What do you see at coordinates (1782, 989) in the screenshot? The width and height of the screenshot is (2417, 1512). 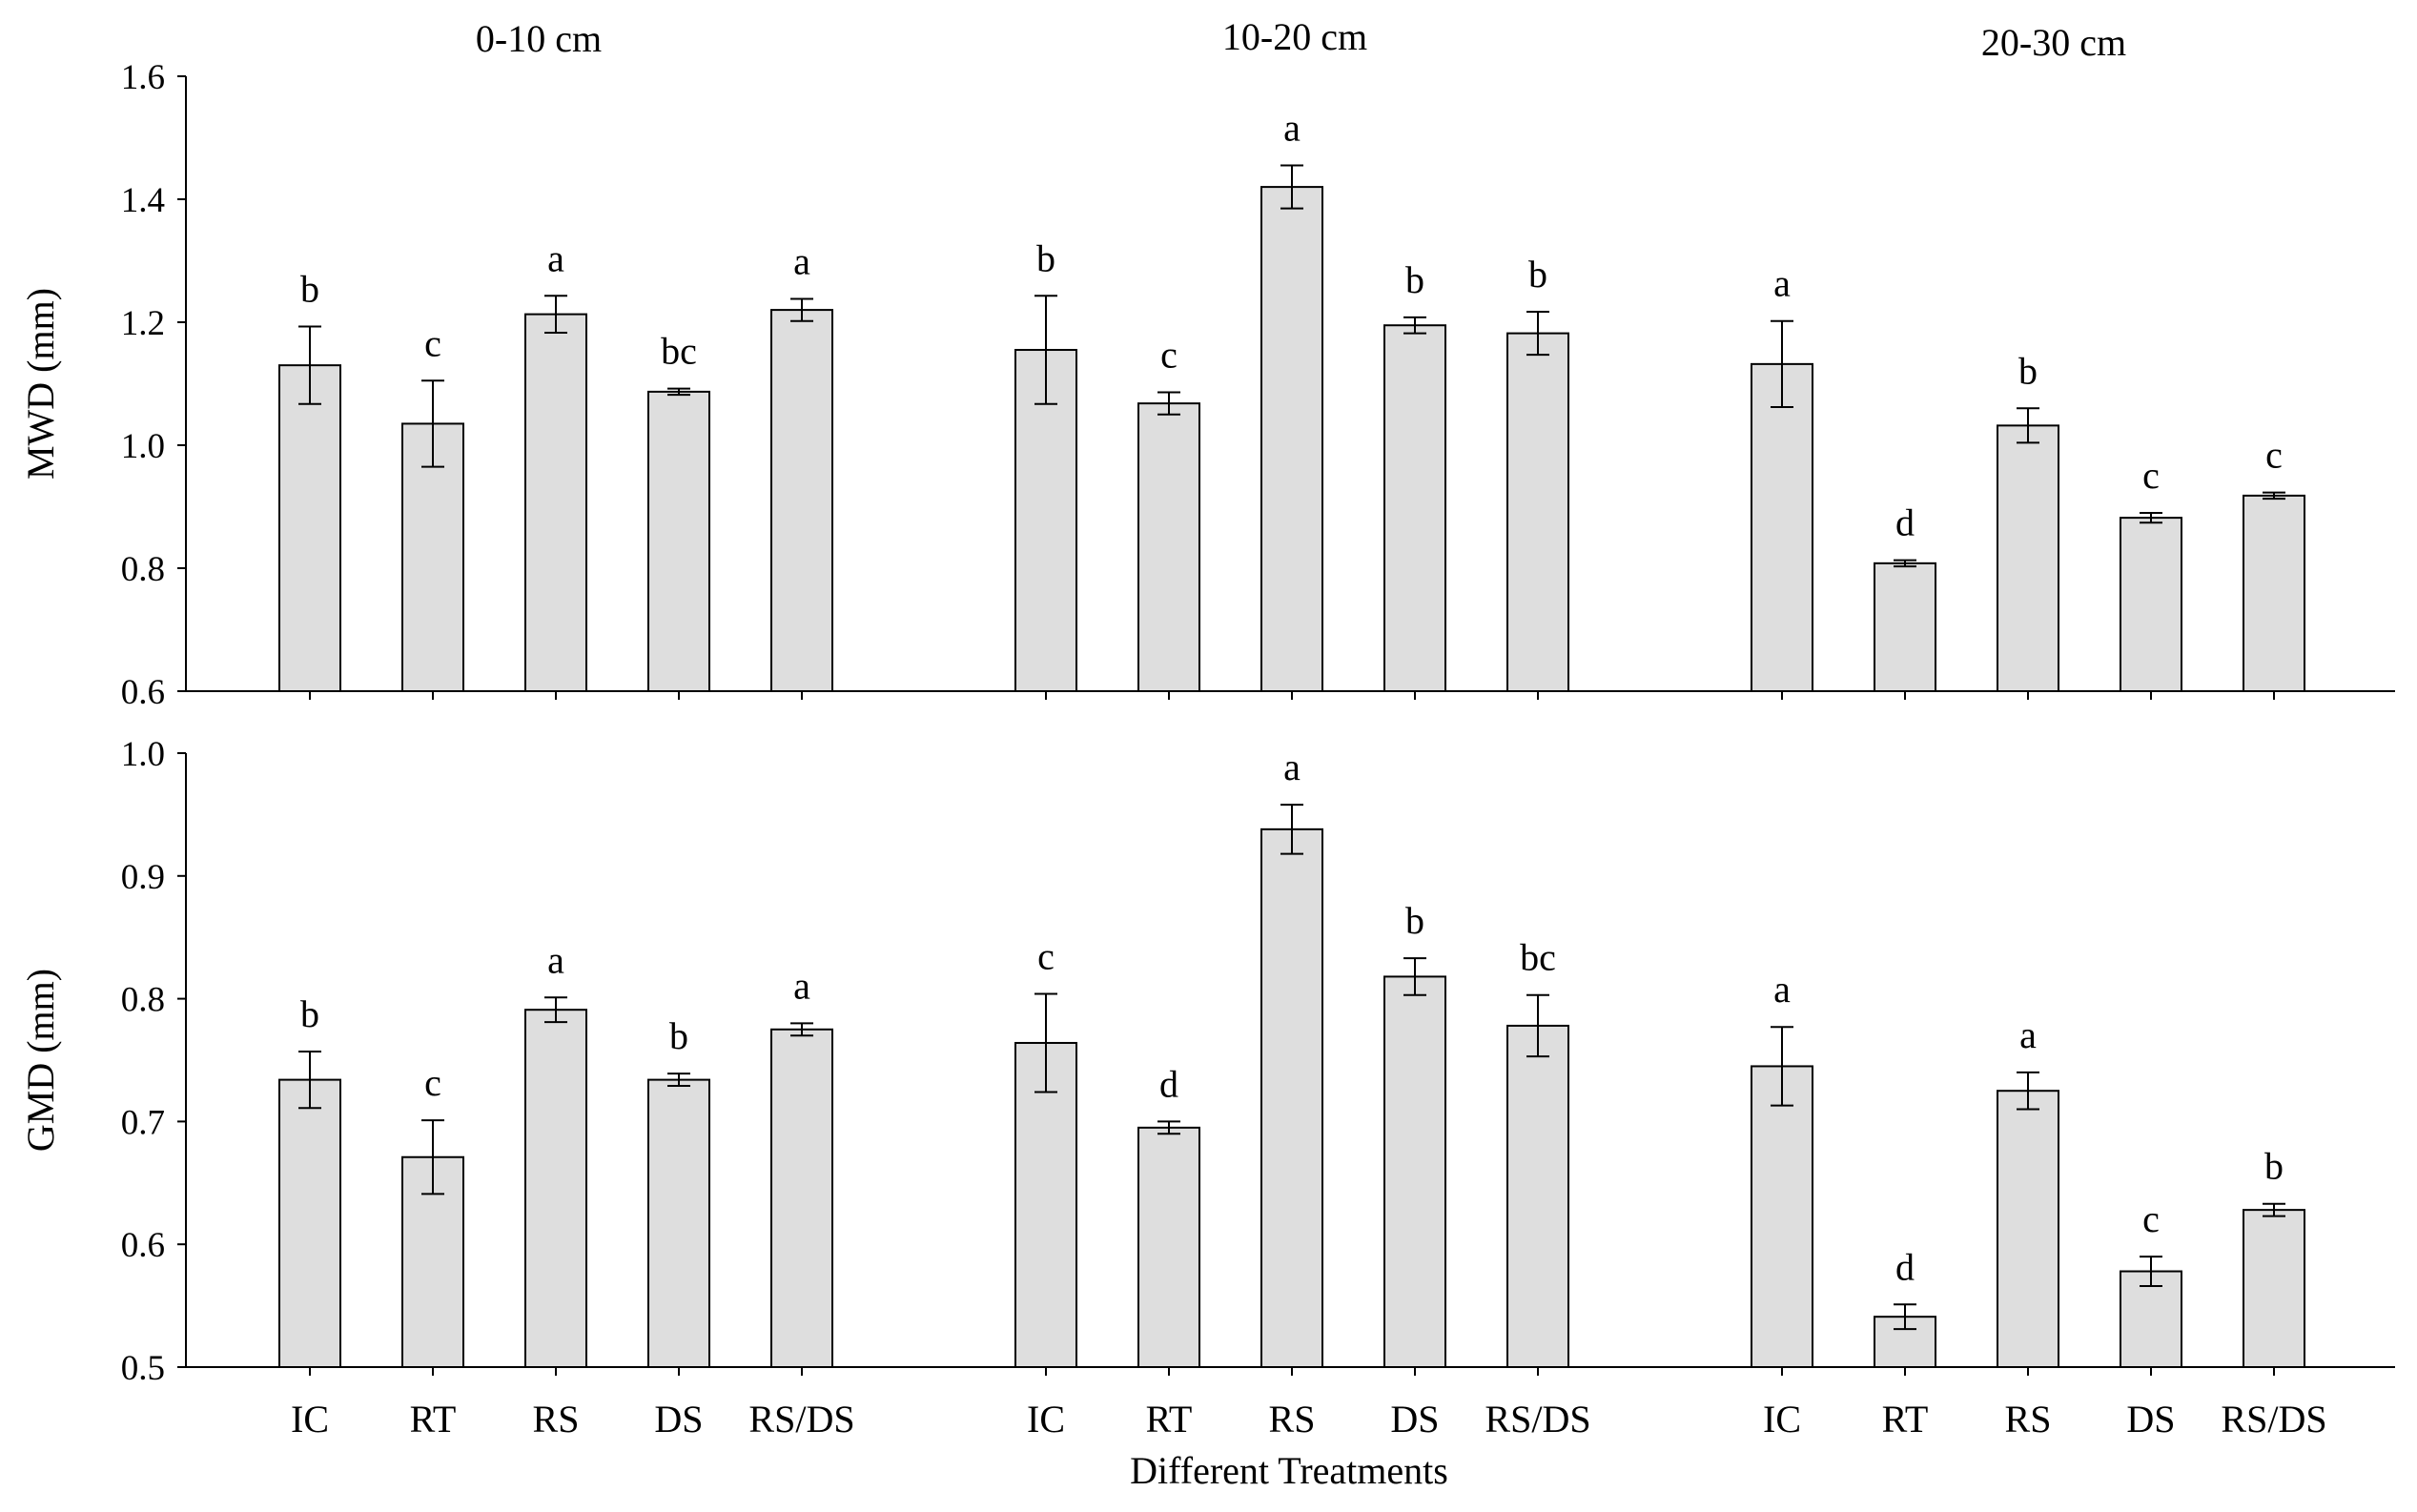 I see `gmd-20-30cm-ic-significance-letter: a` at bounding box center [1782, 989].